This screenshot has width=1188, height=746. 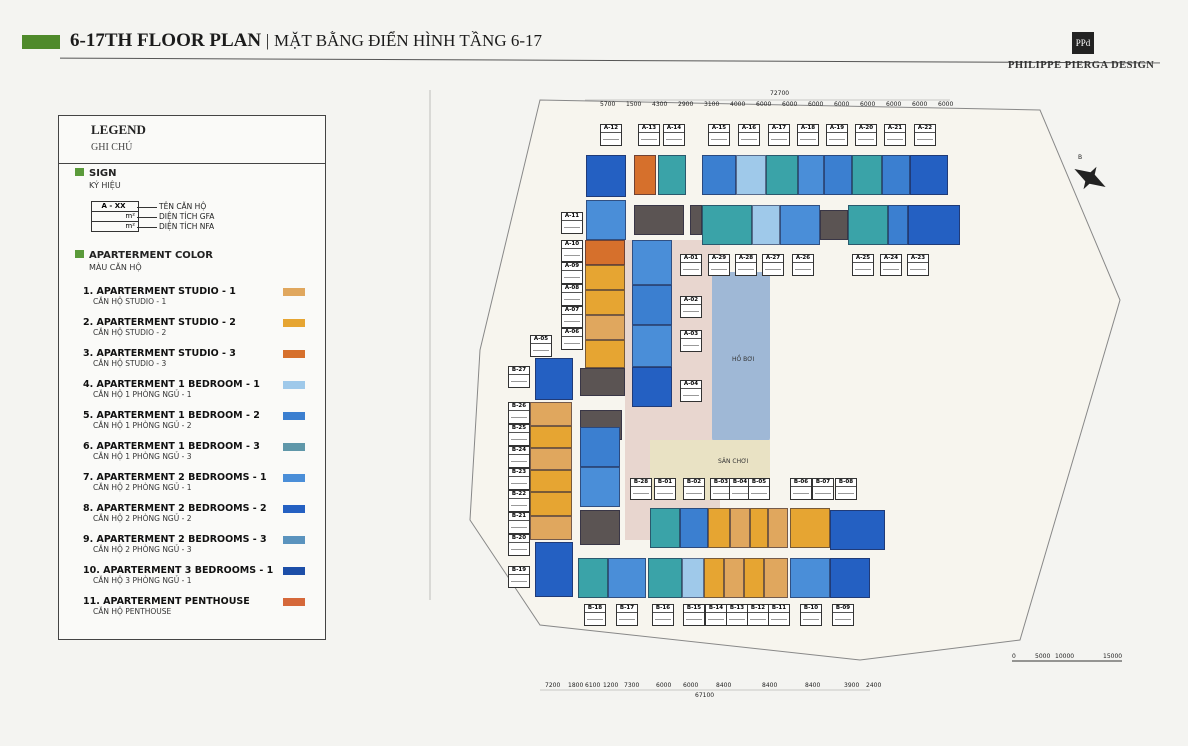 What do you see at coordinates (808, 135) in the screenshot?
I see `unit-label: A-18` at bounding box center [808, 135].